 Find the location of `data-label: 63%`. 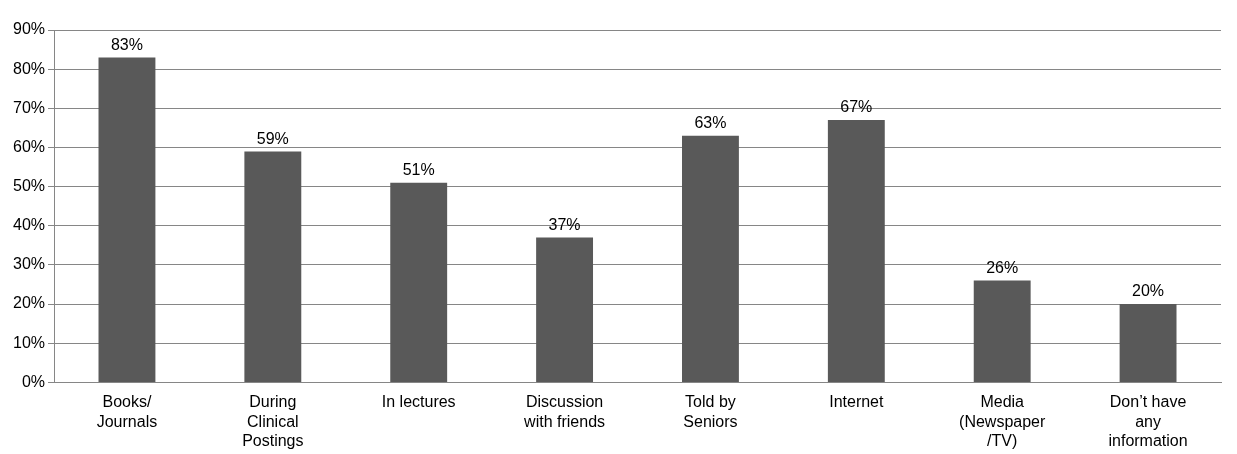

data-label: 63% is located at coordinates (710, 123).